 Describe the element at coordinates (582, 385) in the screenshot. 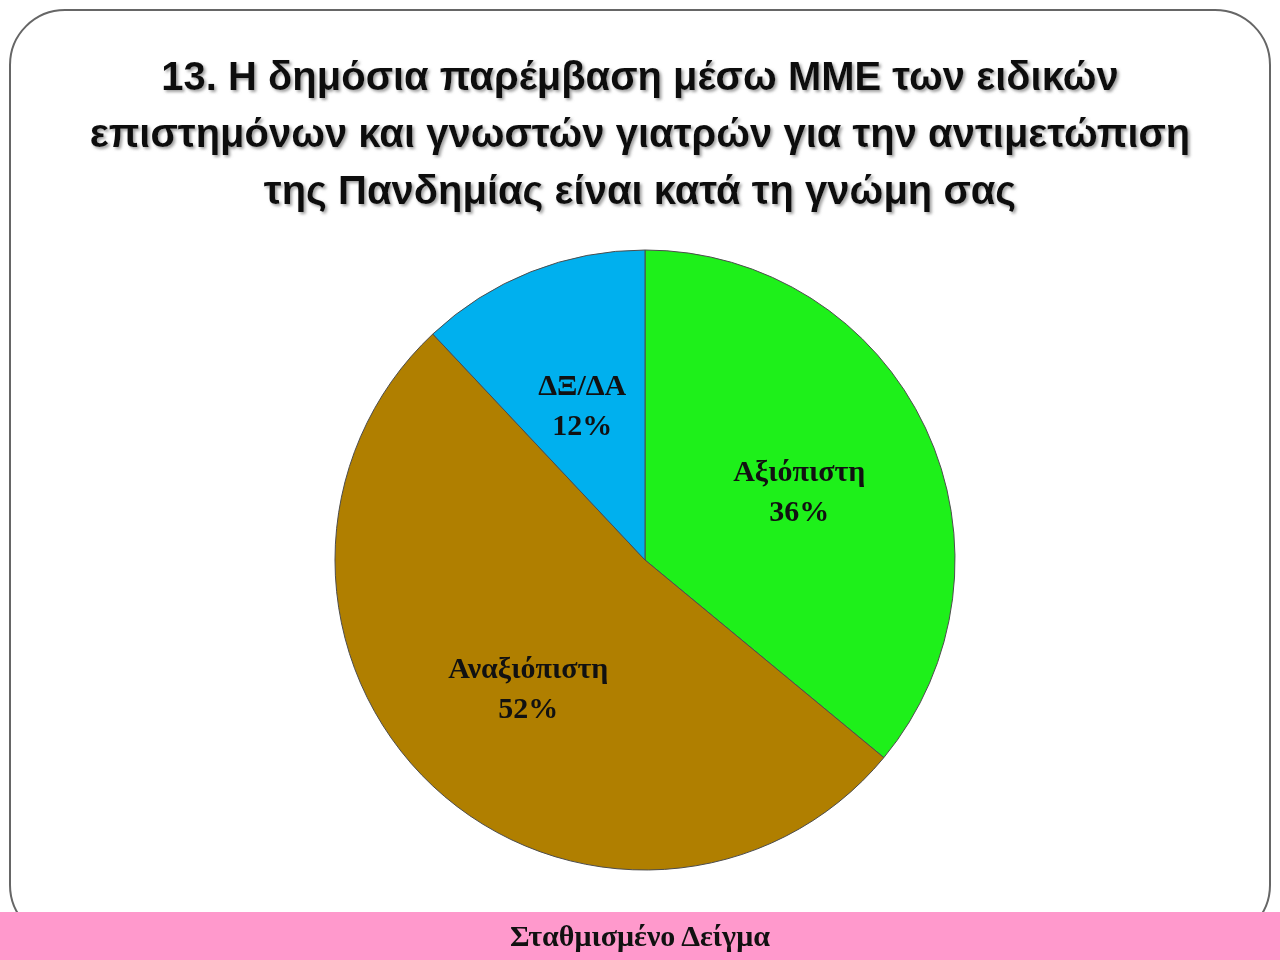

I see `slice-label: ΔΞ/ΔΑ` at that location.